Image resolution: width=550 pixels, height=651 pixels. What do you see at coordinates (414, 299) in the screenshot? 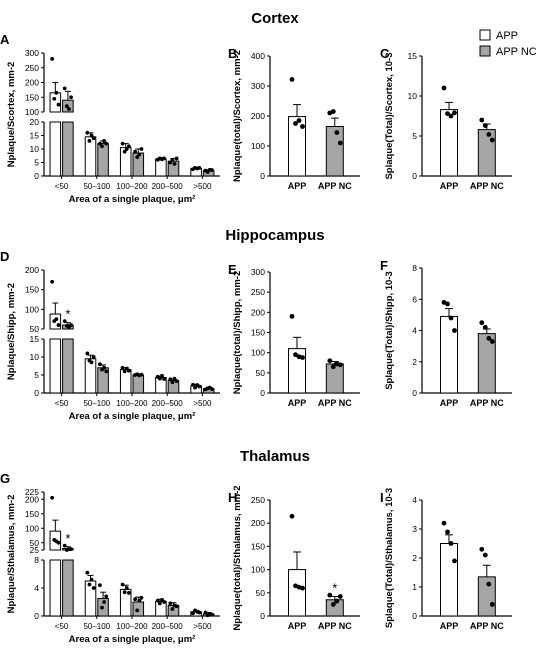
I see `y-tick-label: 6` at bounding box center [414, 299].